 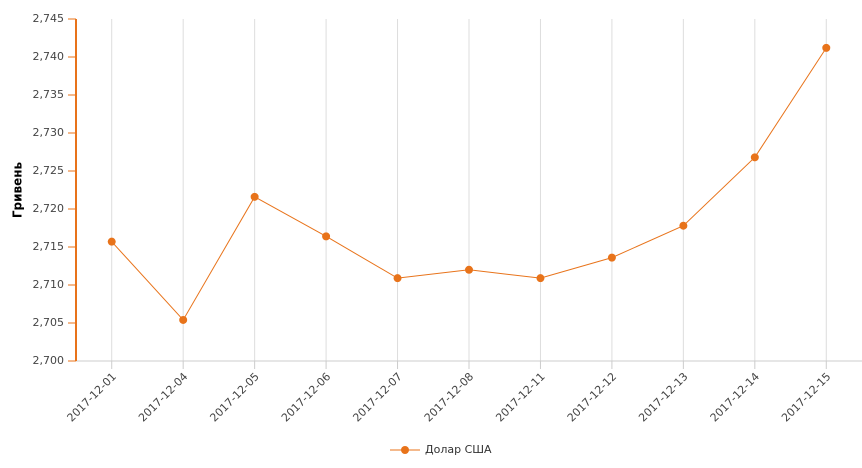 What do you see at coordinates (163, 397) in the screenshot?
I see `x-tick-label: 2017-12-04` at bounding box center [163, 397].